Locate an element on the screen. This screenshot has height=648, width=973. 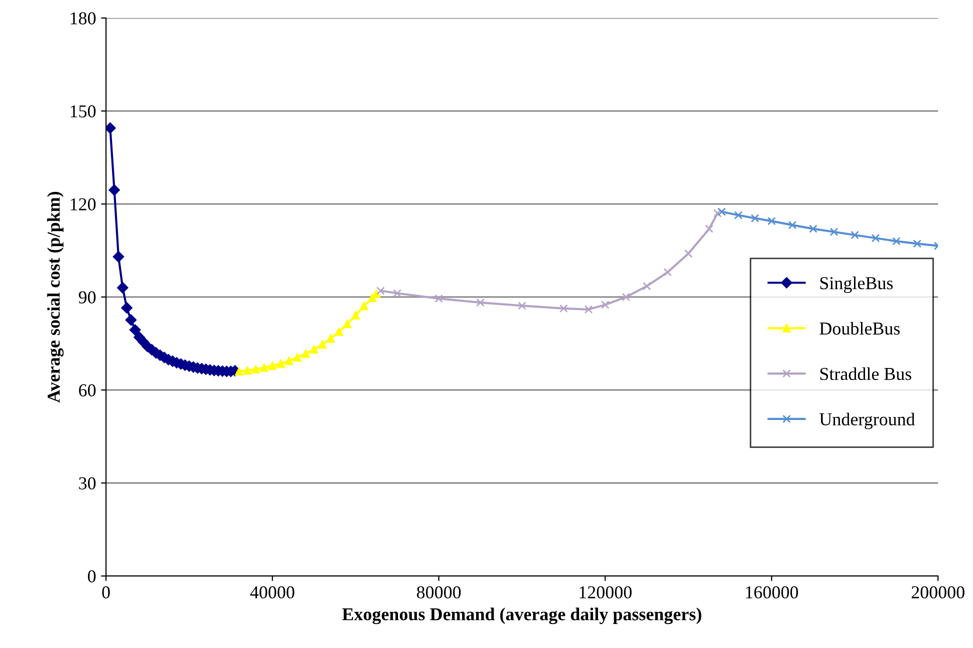
y-tick-label: 0 is located at coordinates (92, 576).